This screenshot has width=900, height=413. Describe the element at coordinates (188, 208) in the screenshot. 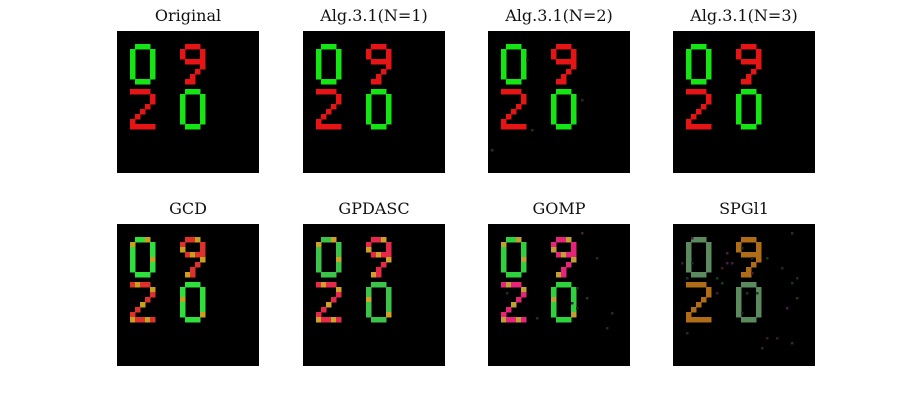

I see `panel-title: GCD` at that location.